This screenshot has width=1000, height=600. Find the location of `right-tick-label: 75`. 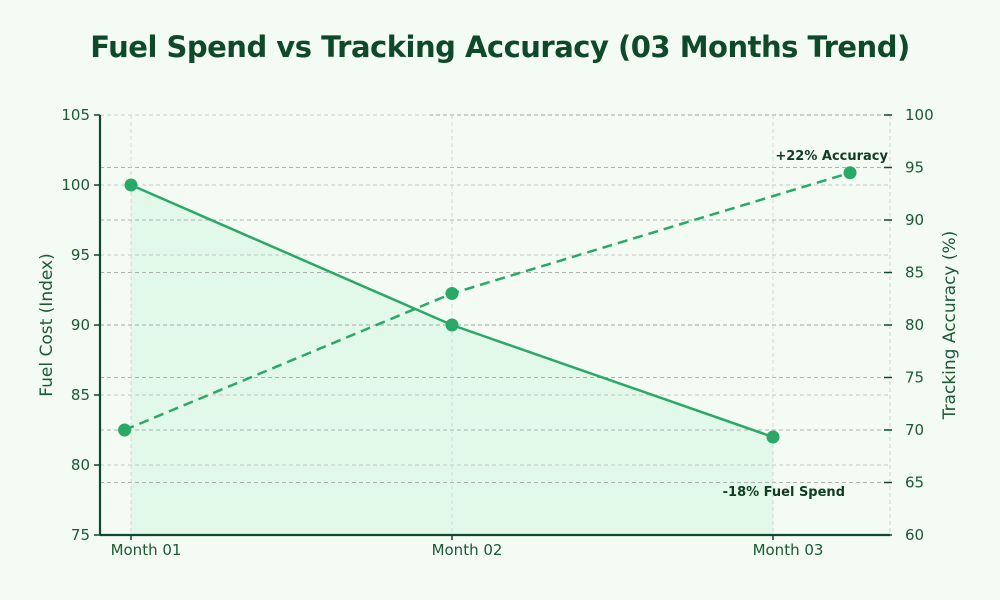

right-tick-label: 75 is located at coordinates (914, 378).